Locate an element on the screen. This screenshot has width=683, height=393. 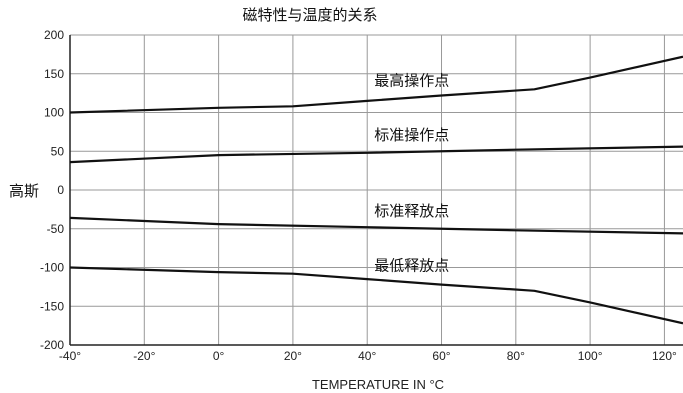
y-axis-label: 高斯 is located at coordinates (24, 191).